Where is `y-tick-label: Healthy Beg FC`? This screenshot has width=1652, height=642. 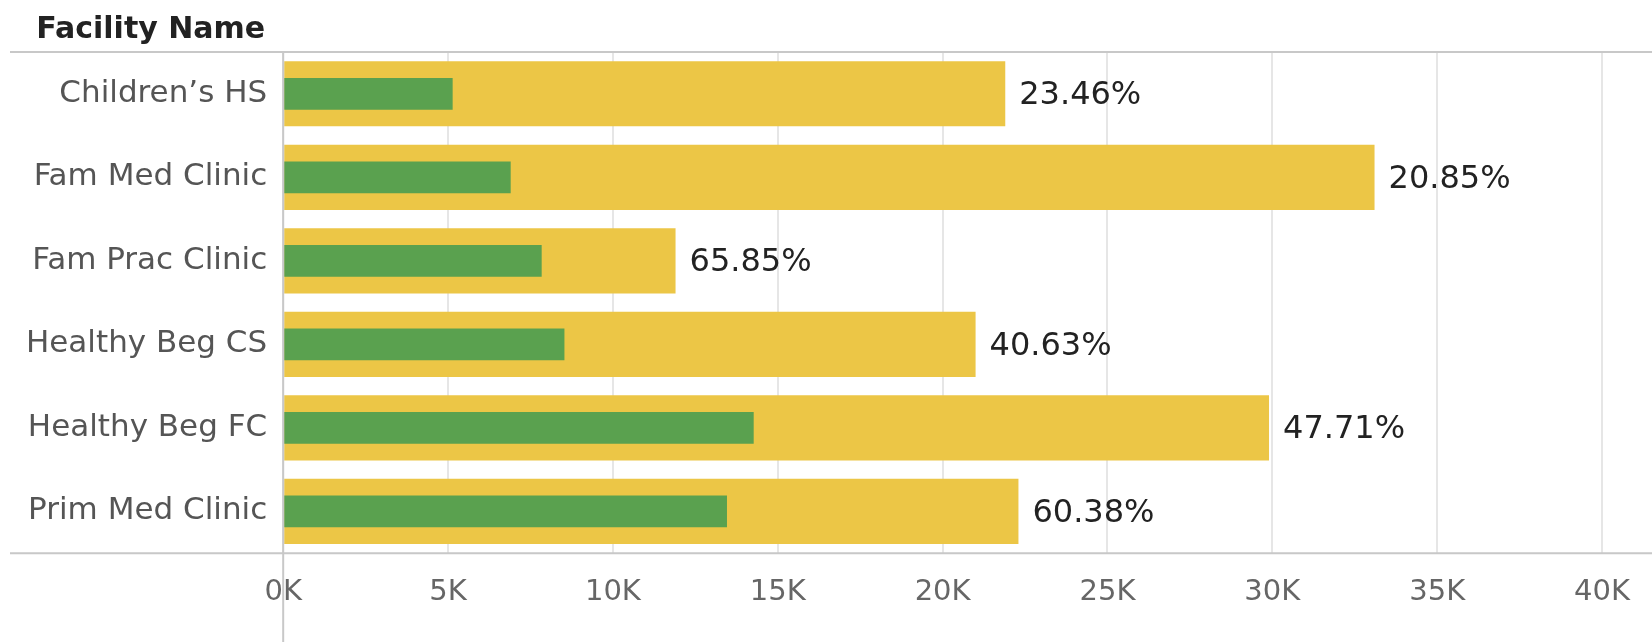
y-tick-label: Healthy Beg FC is located at coordinates (147, 424).